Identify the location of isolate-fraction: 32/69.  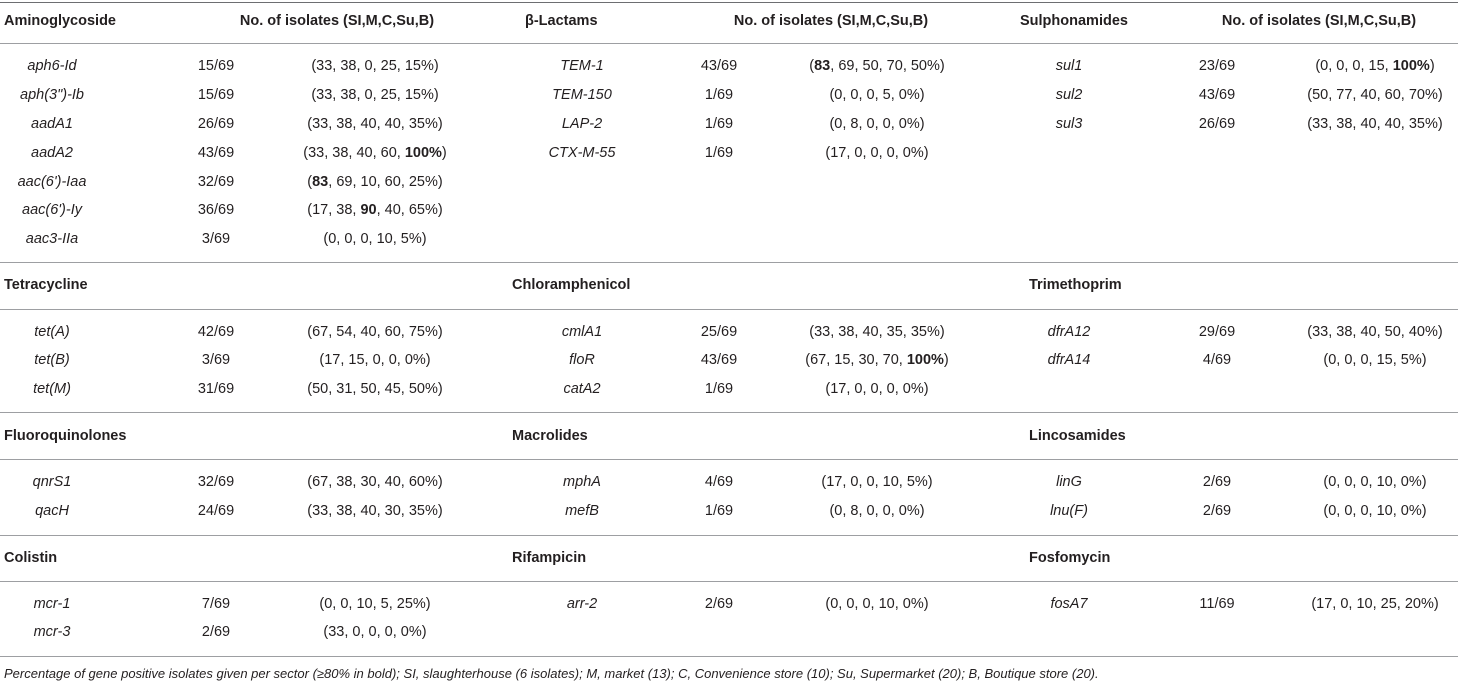
(216, 482).